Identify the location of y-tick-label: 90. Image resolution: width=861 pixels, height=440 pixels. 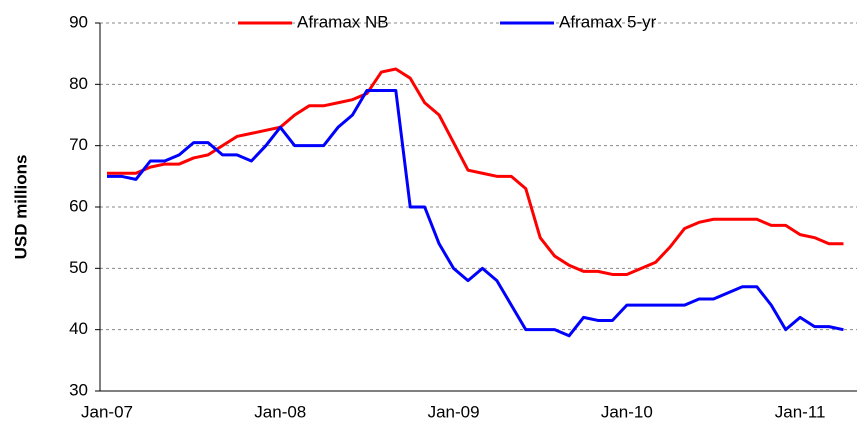
(78, 21).